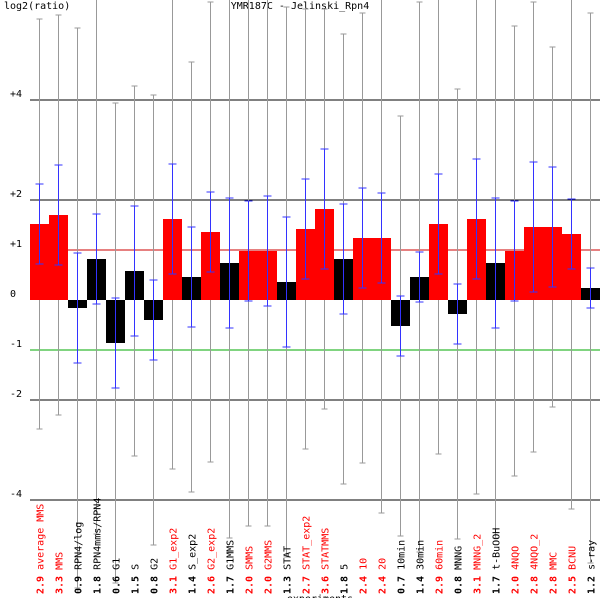 This screenshot has width=600, height=598. What do you see at coordinates (592, 585) in the screenshot?
I see `score: 1.2` at bounding box center [592, 585].